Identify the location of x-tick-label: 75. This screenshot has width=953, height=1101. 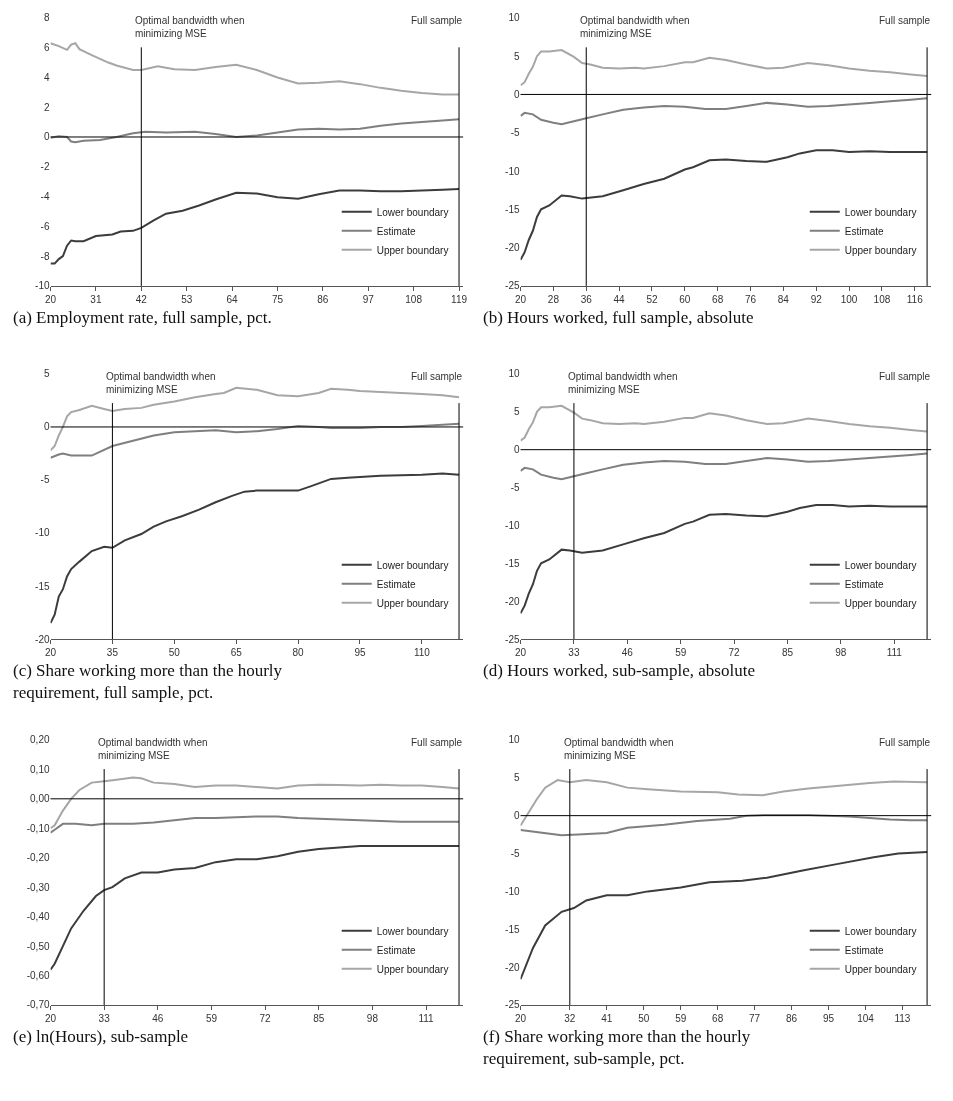
(277, 299).